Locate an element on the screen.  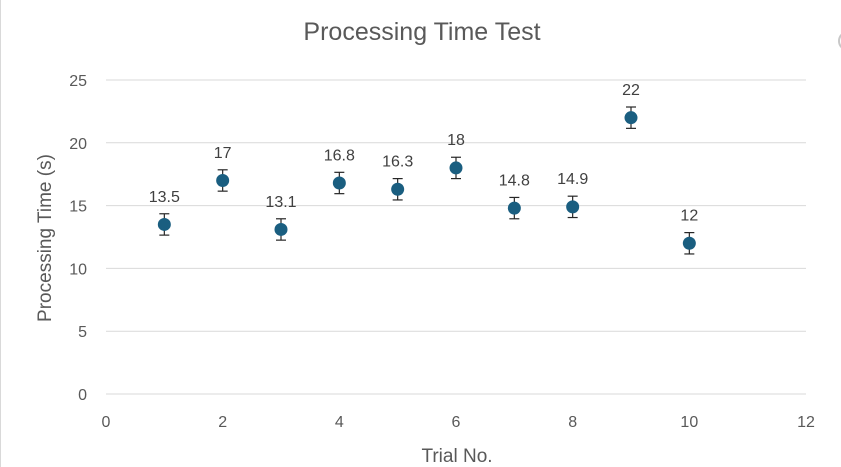
y-tick-label: 10 is located at coordinates (78, 269).